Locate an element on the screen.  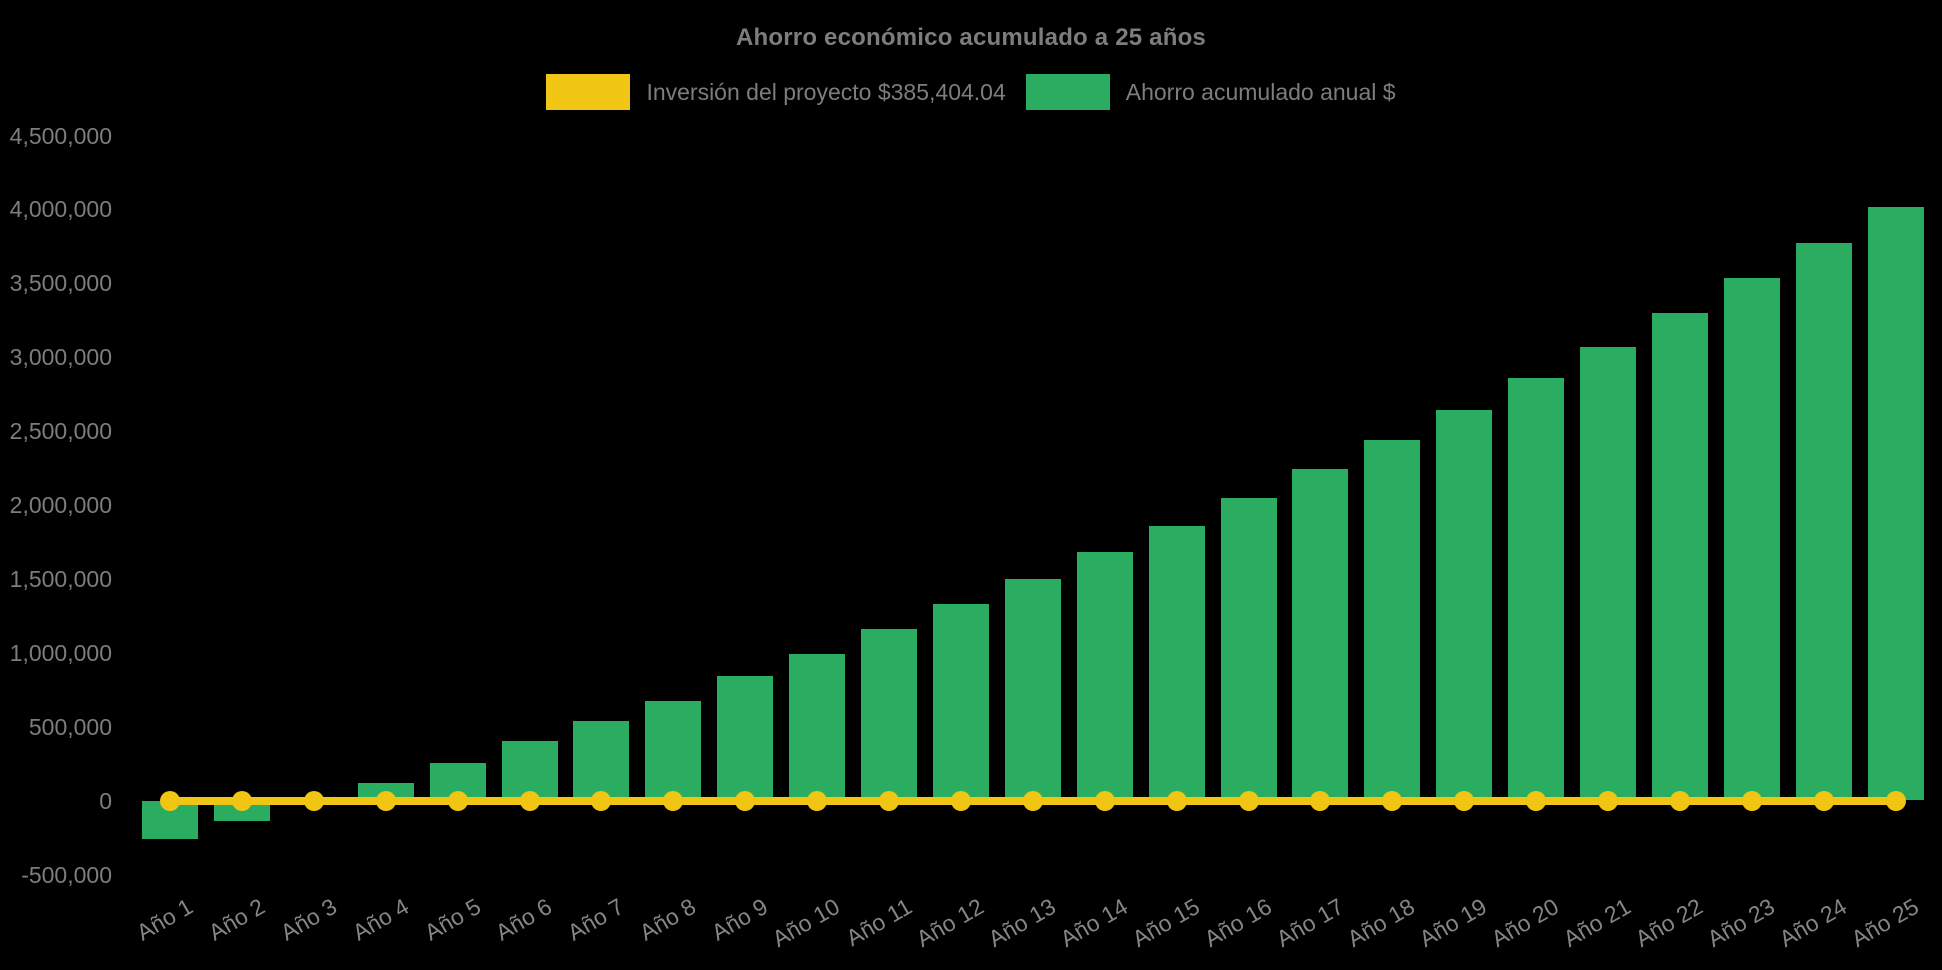
y-tick-label: -500,000 is located at coordinates (66, 874).